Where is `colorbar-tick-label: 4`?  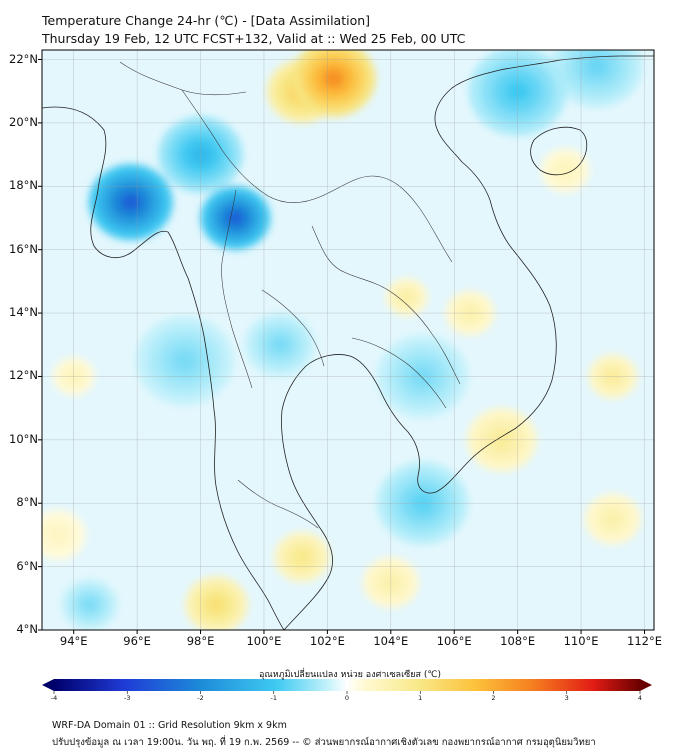 colorbar-tick-label: 4 is located at coordinates (640, 698).